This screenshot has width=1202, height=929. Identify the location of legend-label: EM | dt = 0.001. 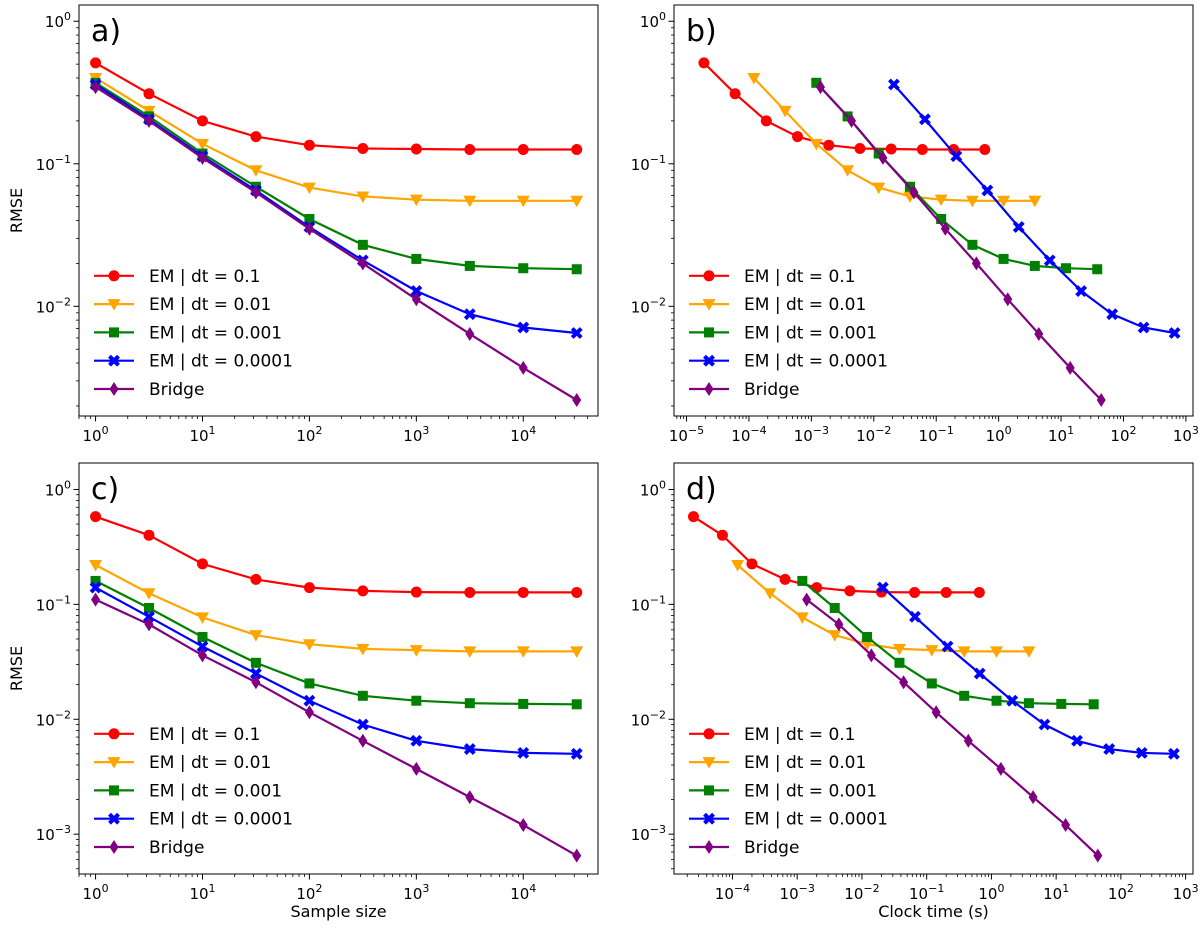
(810, 333).